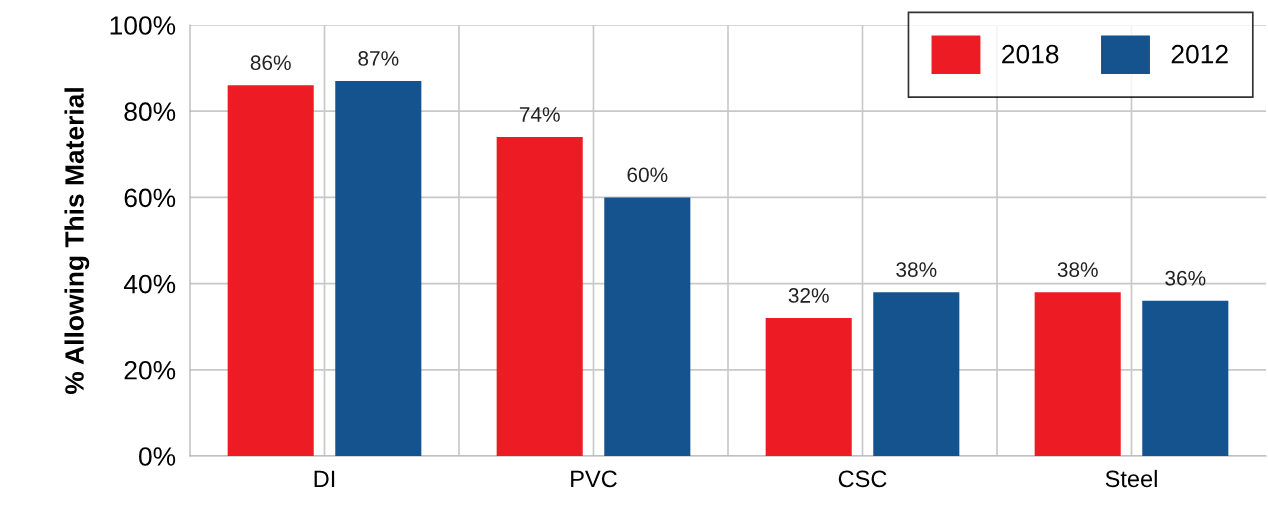  I want to click on legend-label: 2012, so click(1199, 54).